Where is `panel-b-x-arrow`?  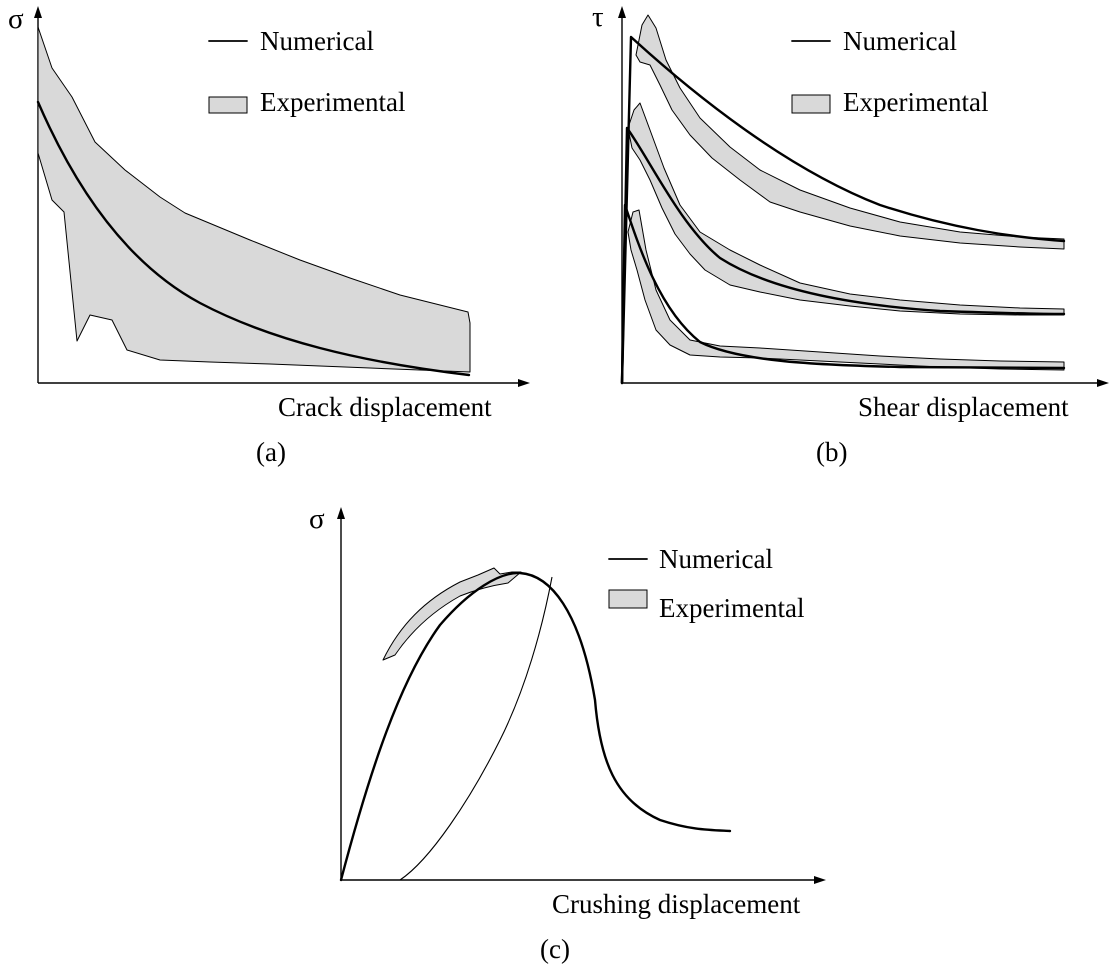 panel-b-x-arrow is located at coordinates (1103, 383).